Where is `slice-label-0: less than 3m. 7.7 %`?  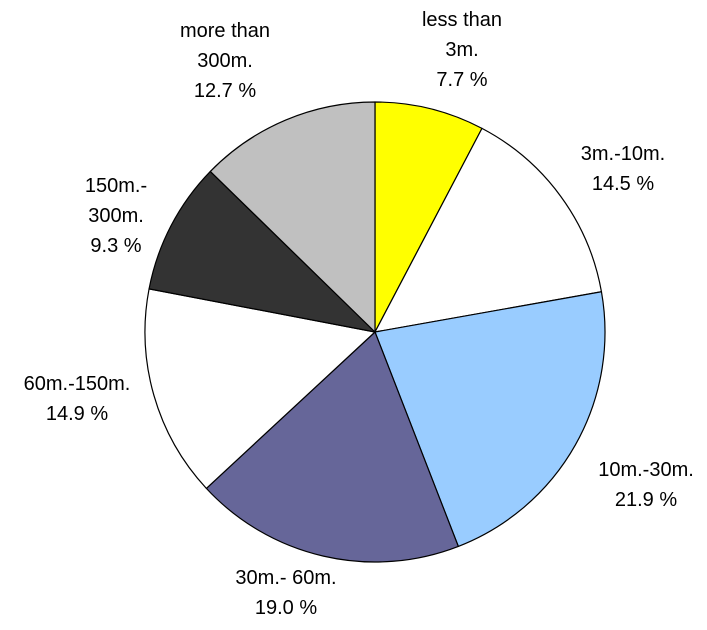 slice-label-0: less than 3m. 7.7 % is located at coordinates (462, 50).